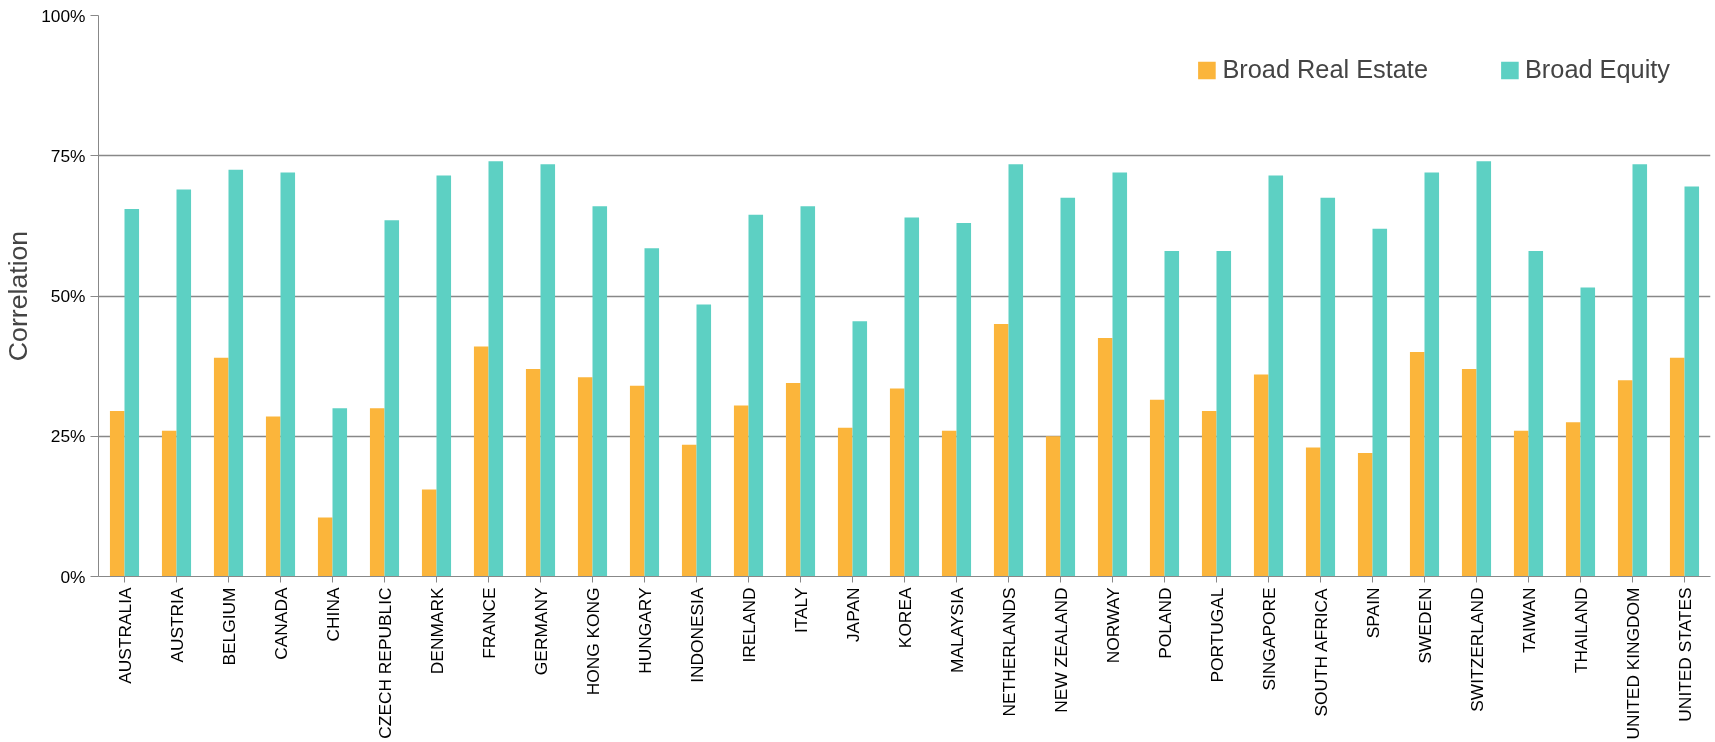 This screenshot has width=1715, height=742. What do you see at coordinates (1476, 649) in the screenshot?
I see `x-tick-label: SWITZERLAND` at bounding box center [1476, 649].